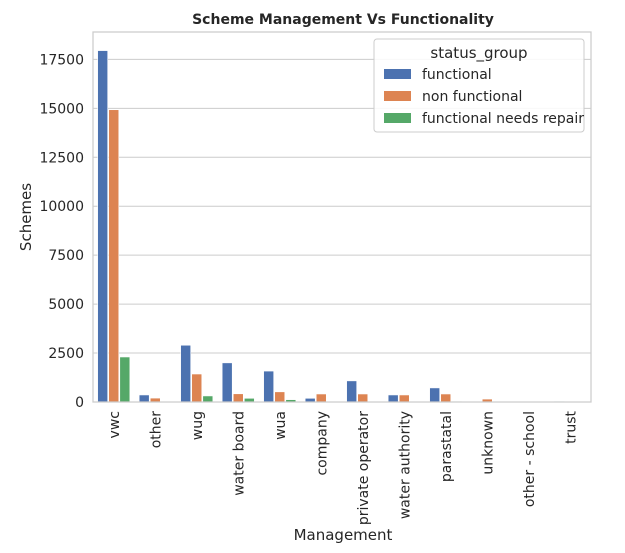 The image size is (625, 553). What do you see at coordinates (530, 459) in the screenshot?
I see `x-tick-label: other - school` at bounding box center [530, 459].